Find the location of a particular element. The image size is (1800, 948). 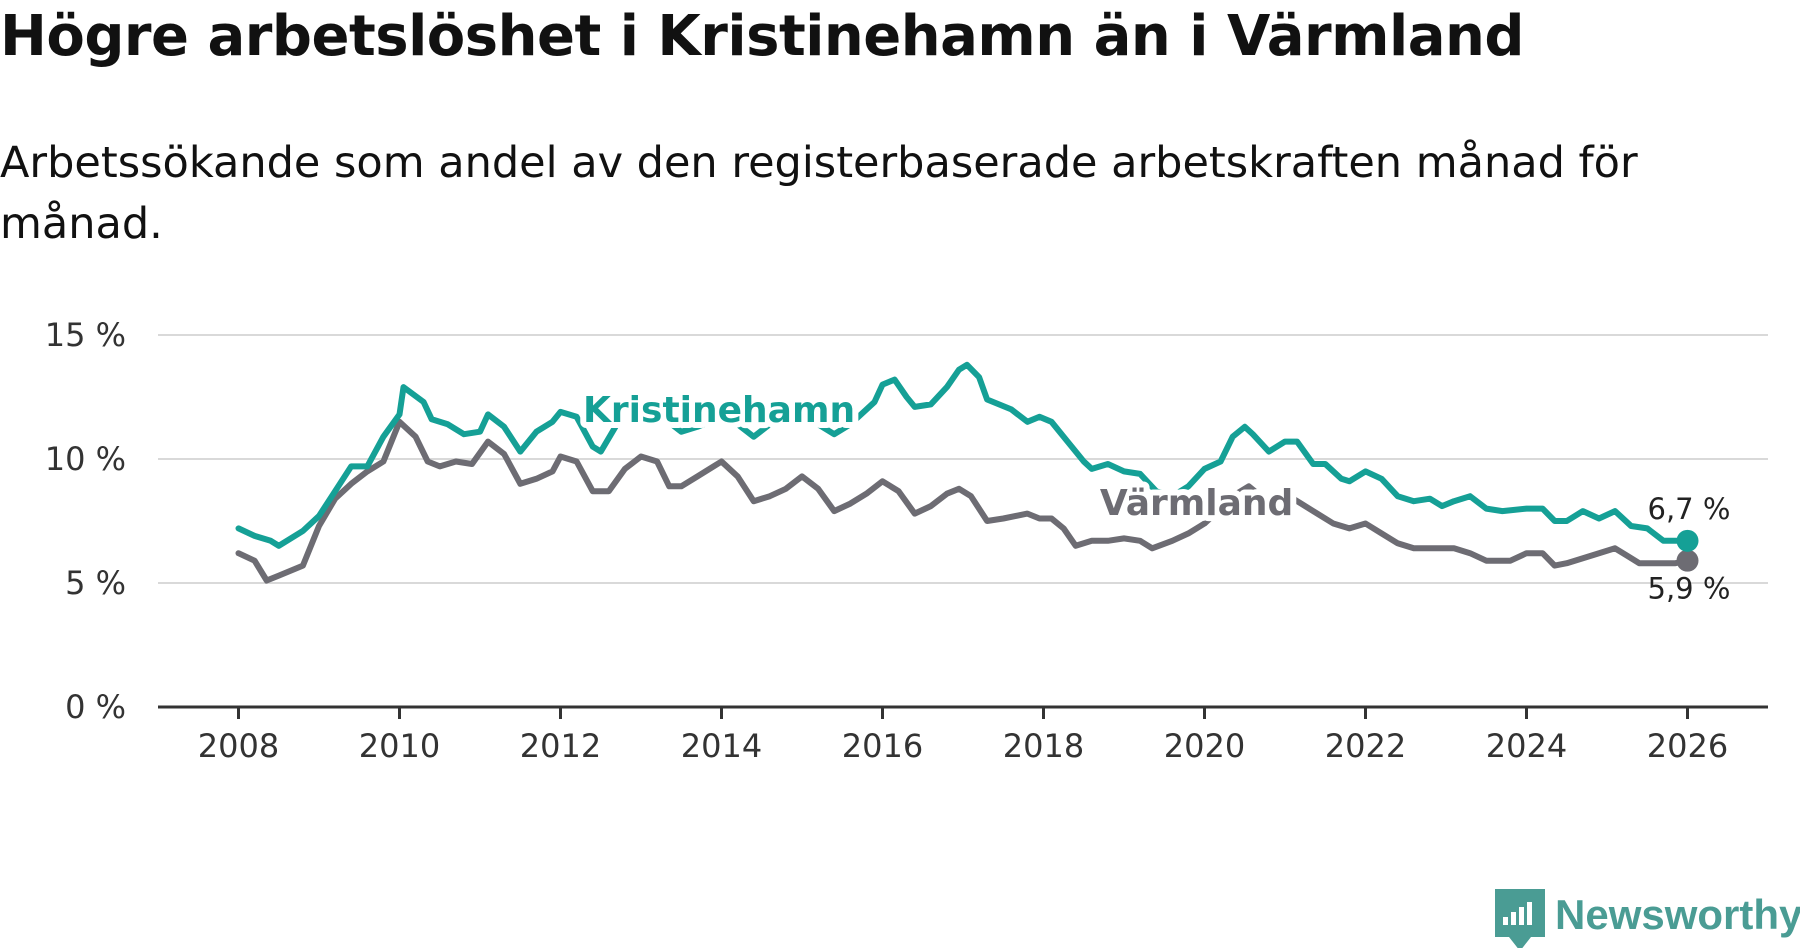

brand-name: Newsworthy is located at coordinates (1677, 914).